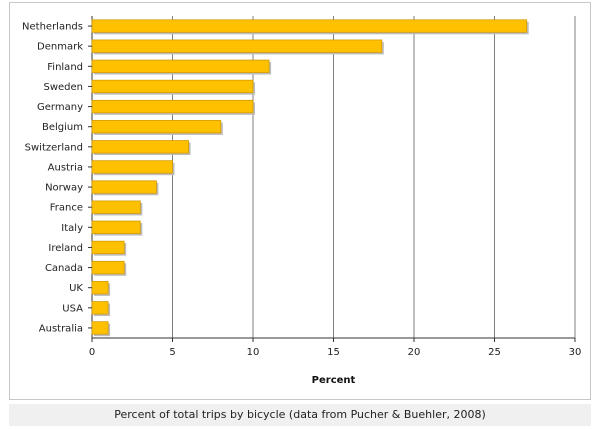  What do you see at coordinates (237, 46) in the screenshot?
I see `bar-denmark` at bounding box center [237, 46].